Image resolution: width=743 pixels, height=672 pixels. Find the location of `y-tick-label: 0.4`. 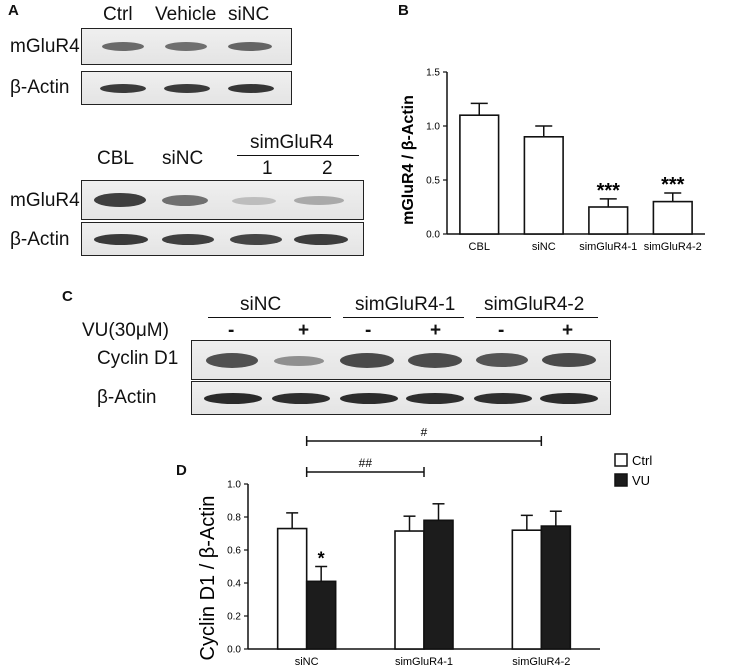

y-tick-label: 0.4 is located at coordinates (234, 584).